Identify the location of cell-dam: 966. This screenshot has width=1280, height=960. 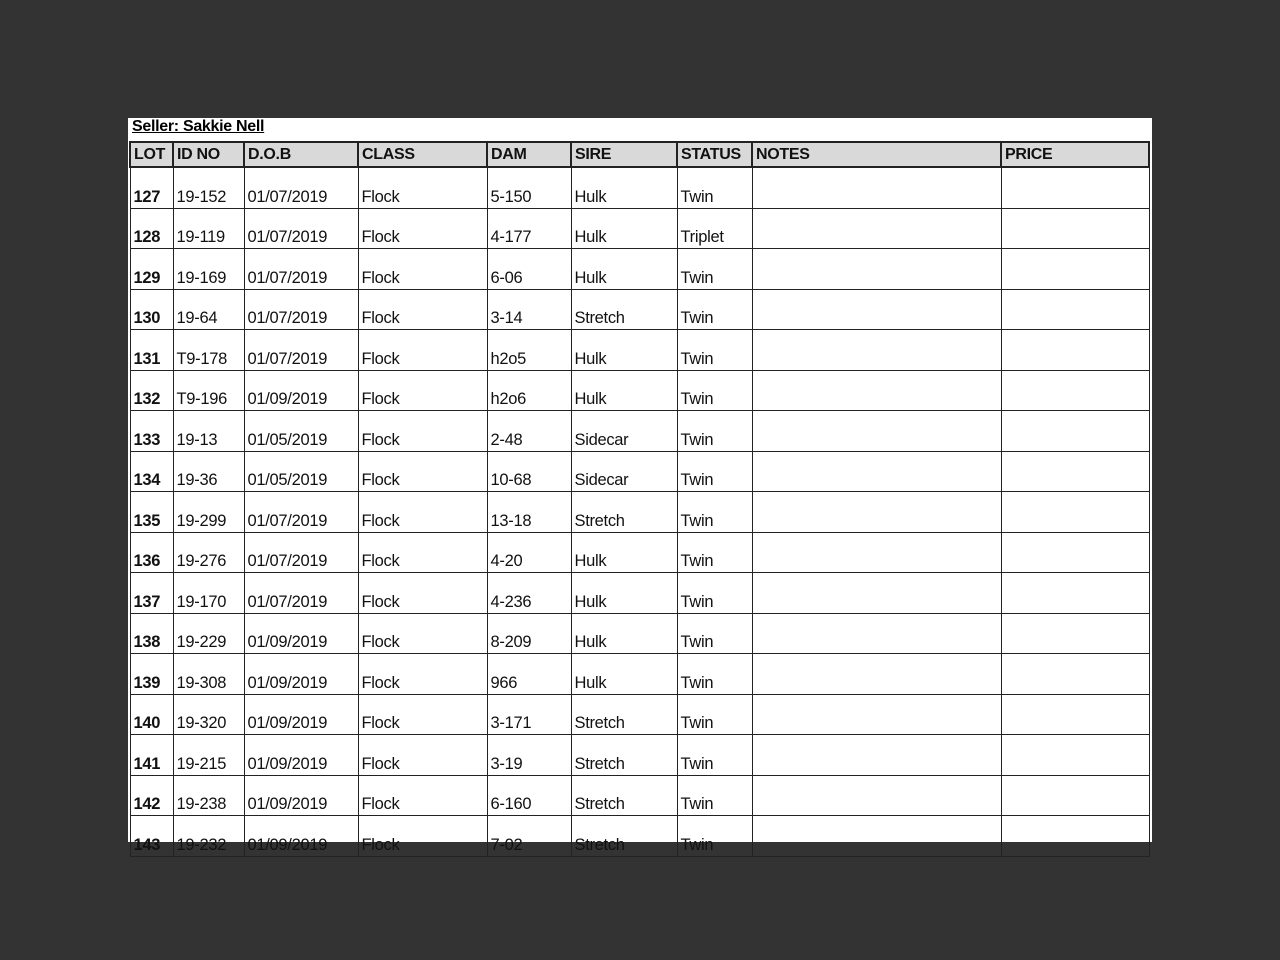
(529, 674).